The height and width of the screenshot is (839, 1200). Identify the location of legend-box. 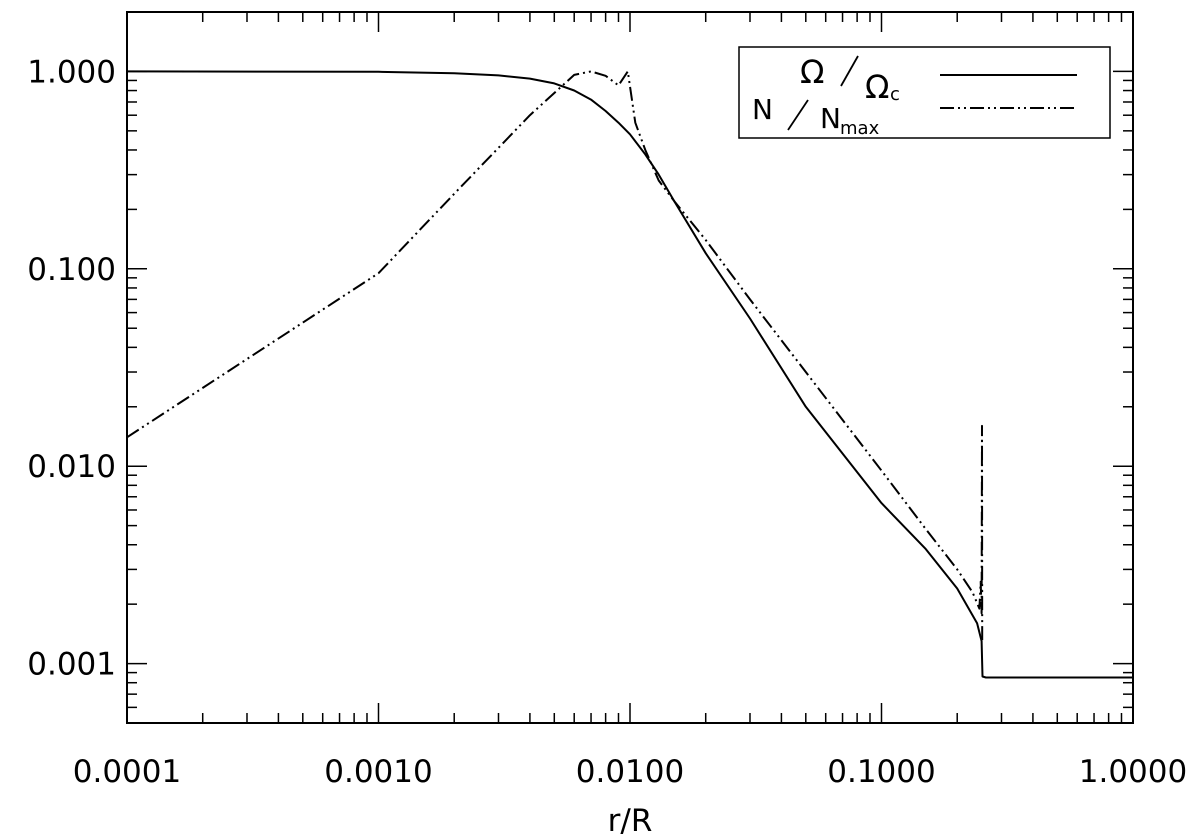
(924, 92).